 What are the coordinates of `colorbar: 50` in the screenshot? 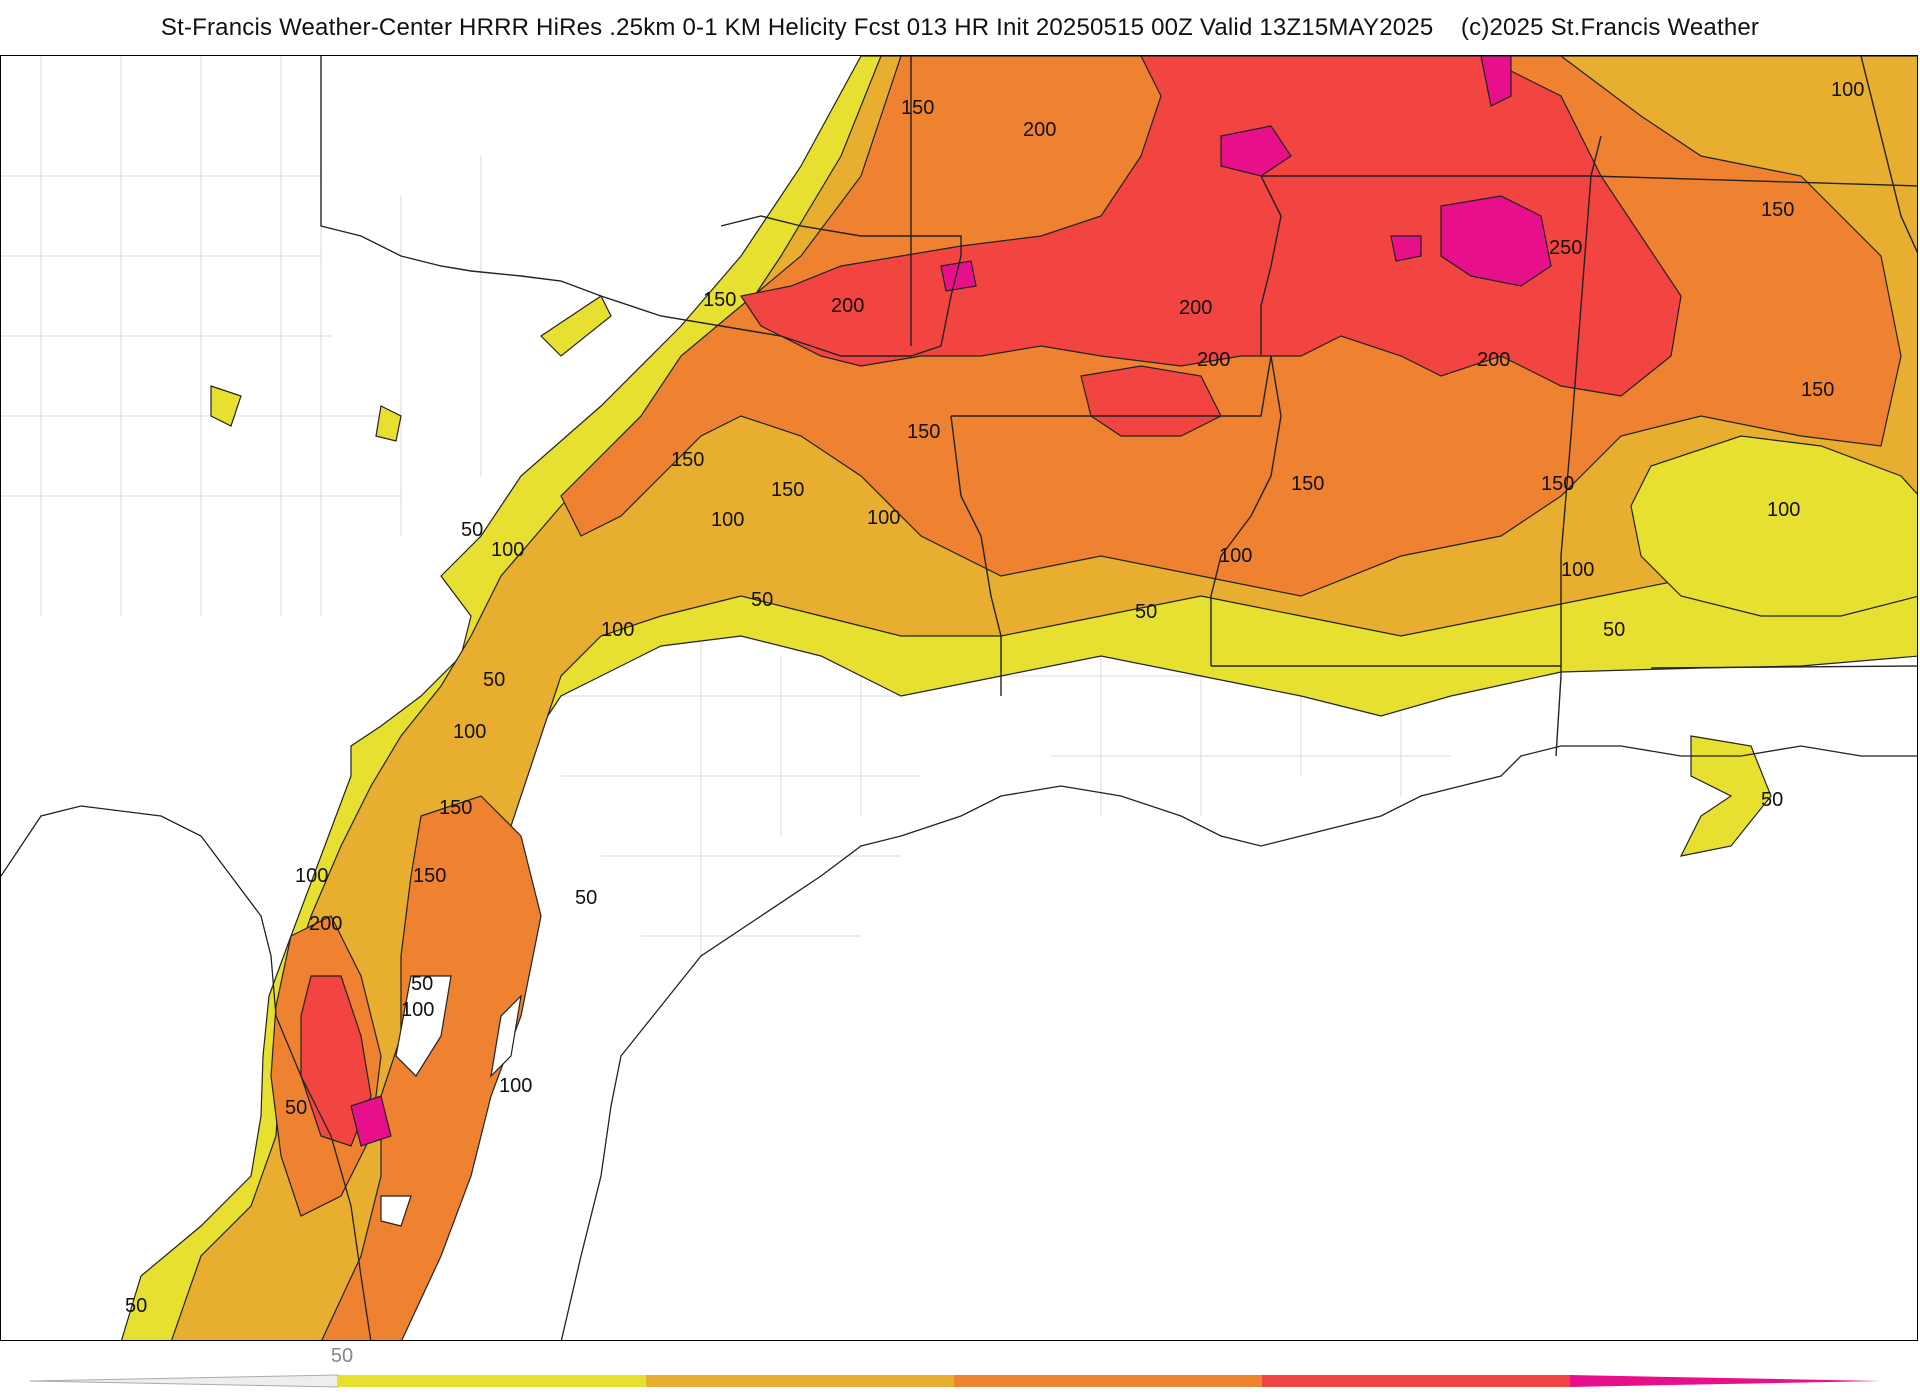 It's located at (960, 1370).